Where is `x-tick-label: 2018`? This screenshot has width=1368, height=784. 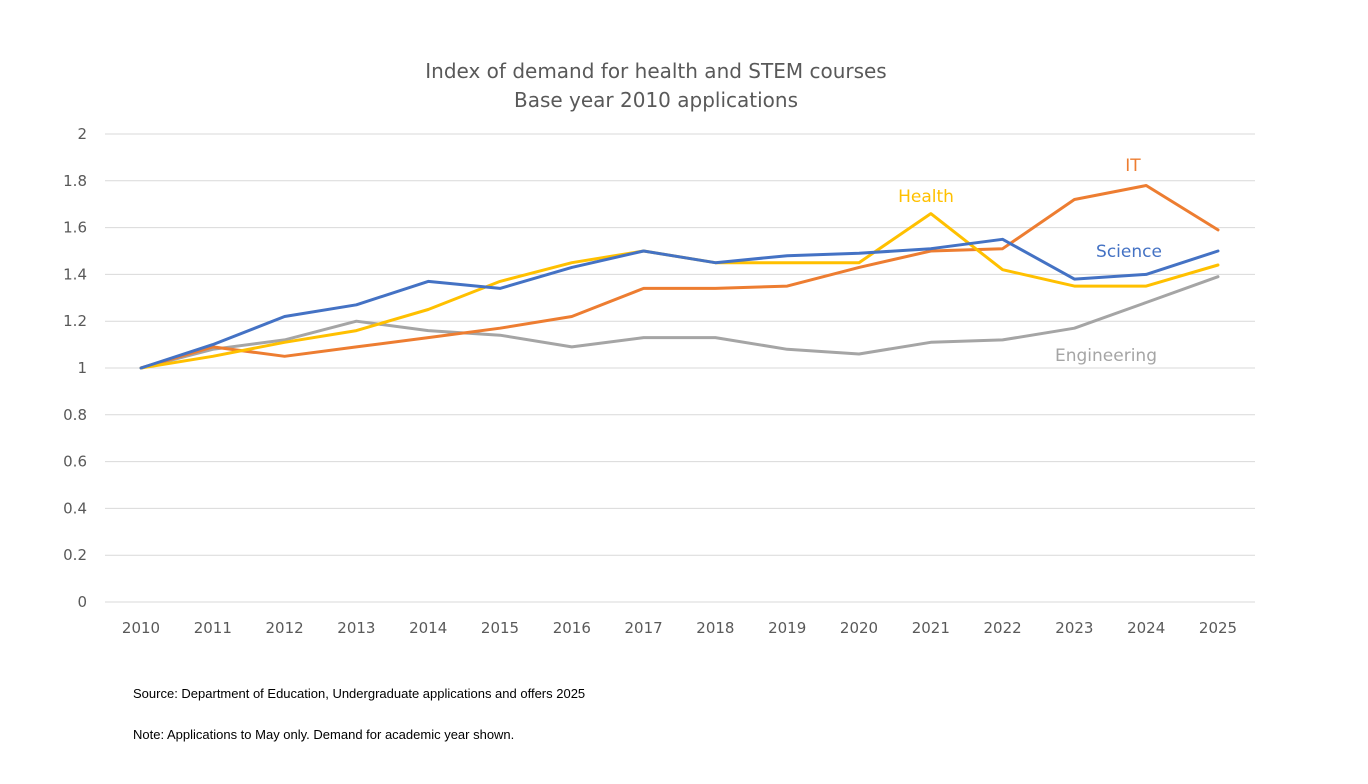 x-tick-label: 2018 is located at coordinates (715, 628).